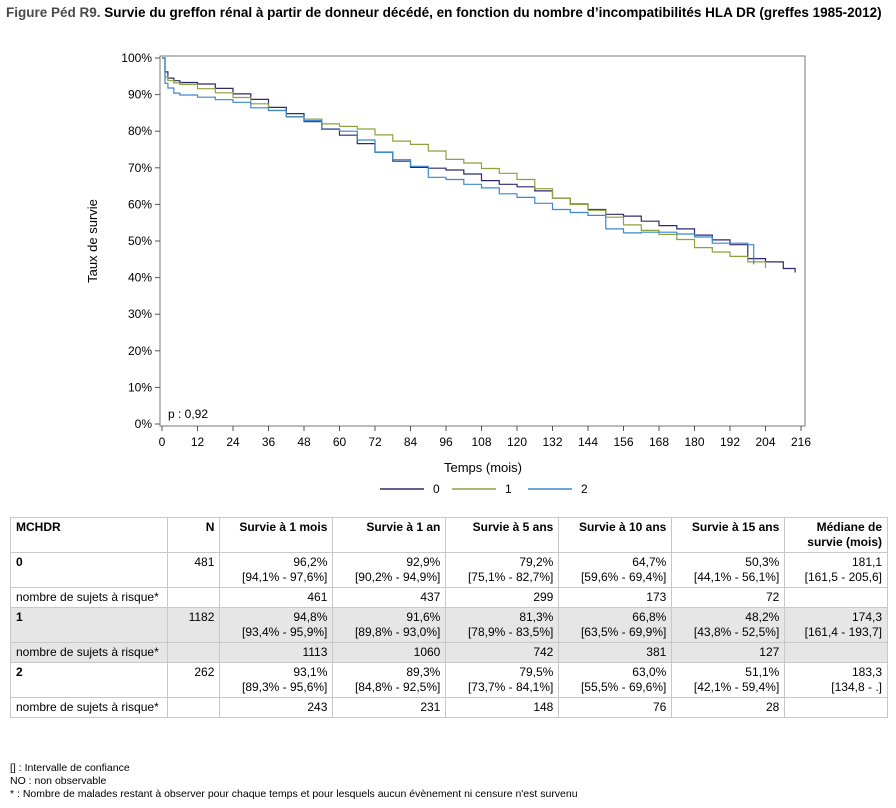  What do you see at coordinates (411, 442) in the screenshot?
I see `x-tick-label: 84` at bounding box center [411, 442].